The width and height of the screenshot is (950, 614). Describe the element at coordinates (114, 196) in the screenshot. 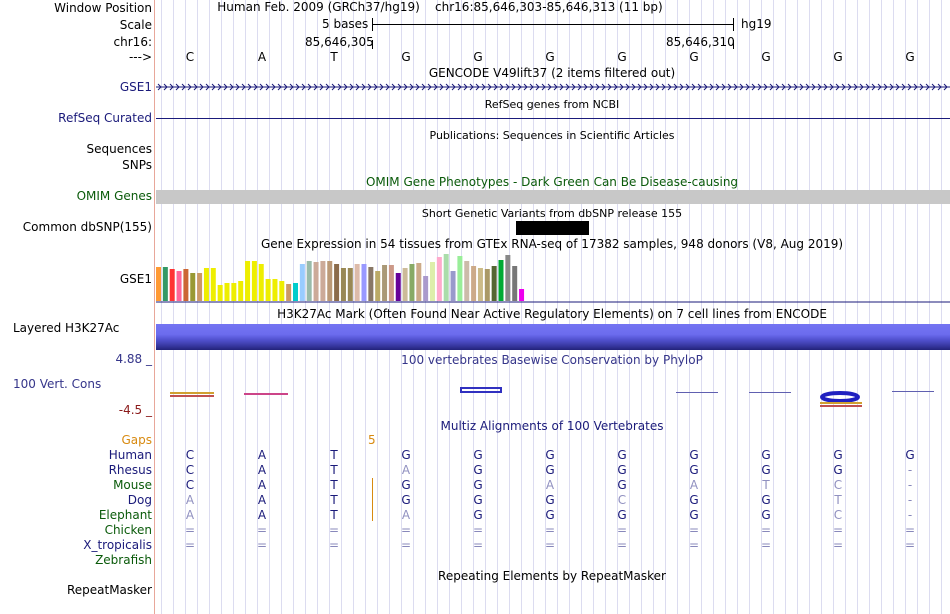

I see `omim-genes-label: OMIM Genes` at that location.